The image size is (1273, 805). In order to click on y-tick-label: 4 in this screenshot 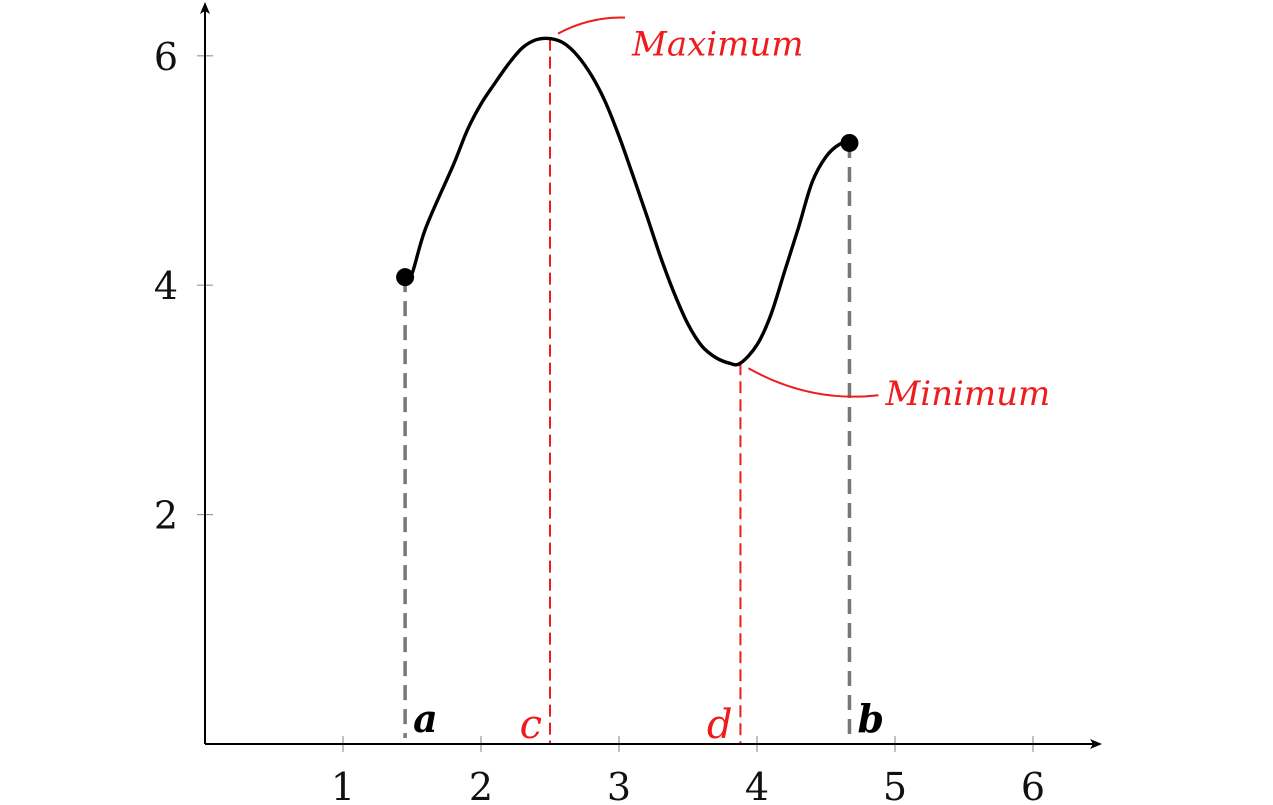, I will do `click(166, 286)`.